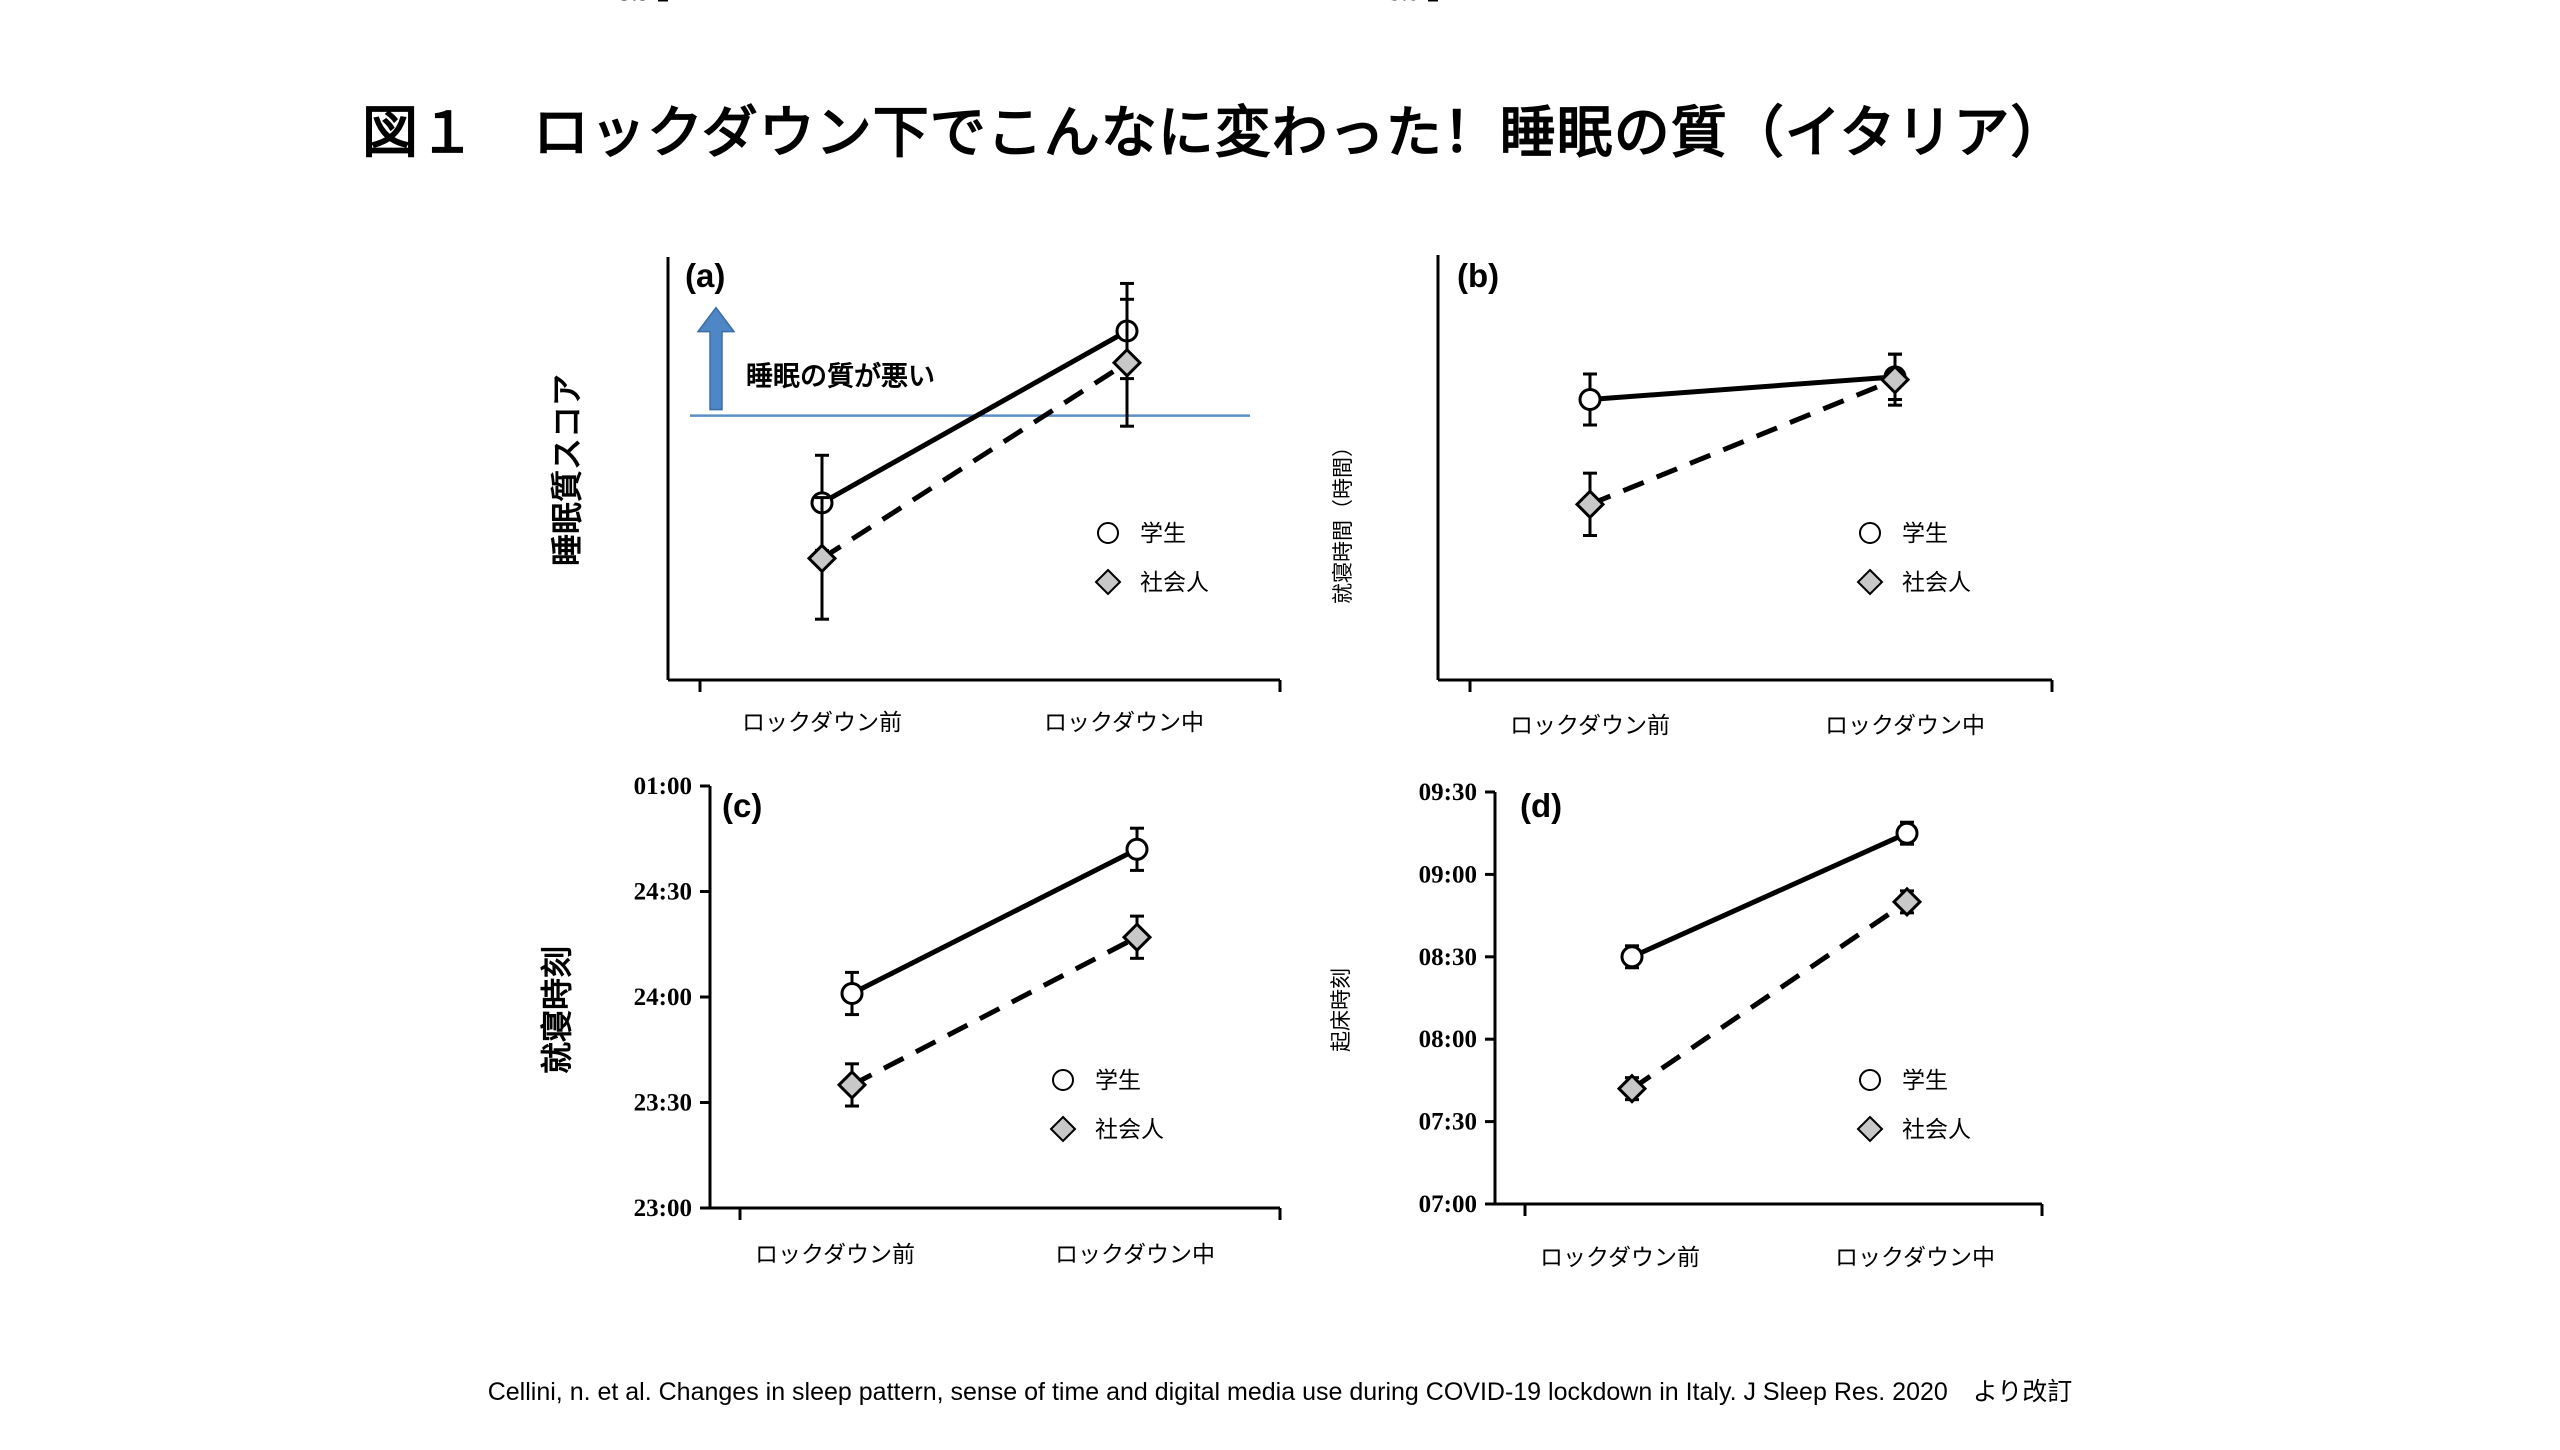  I want to click on panel-a-annotation: 睡眠の質が悪い, so click(840, 377).